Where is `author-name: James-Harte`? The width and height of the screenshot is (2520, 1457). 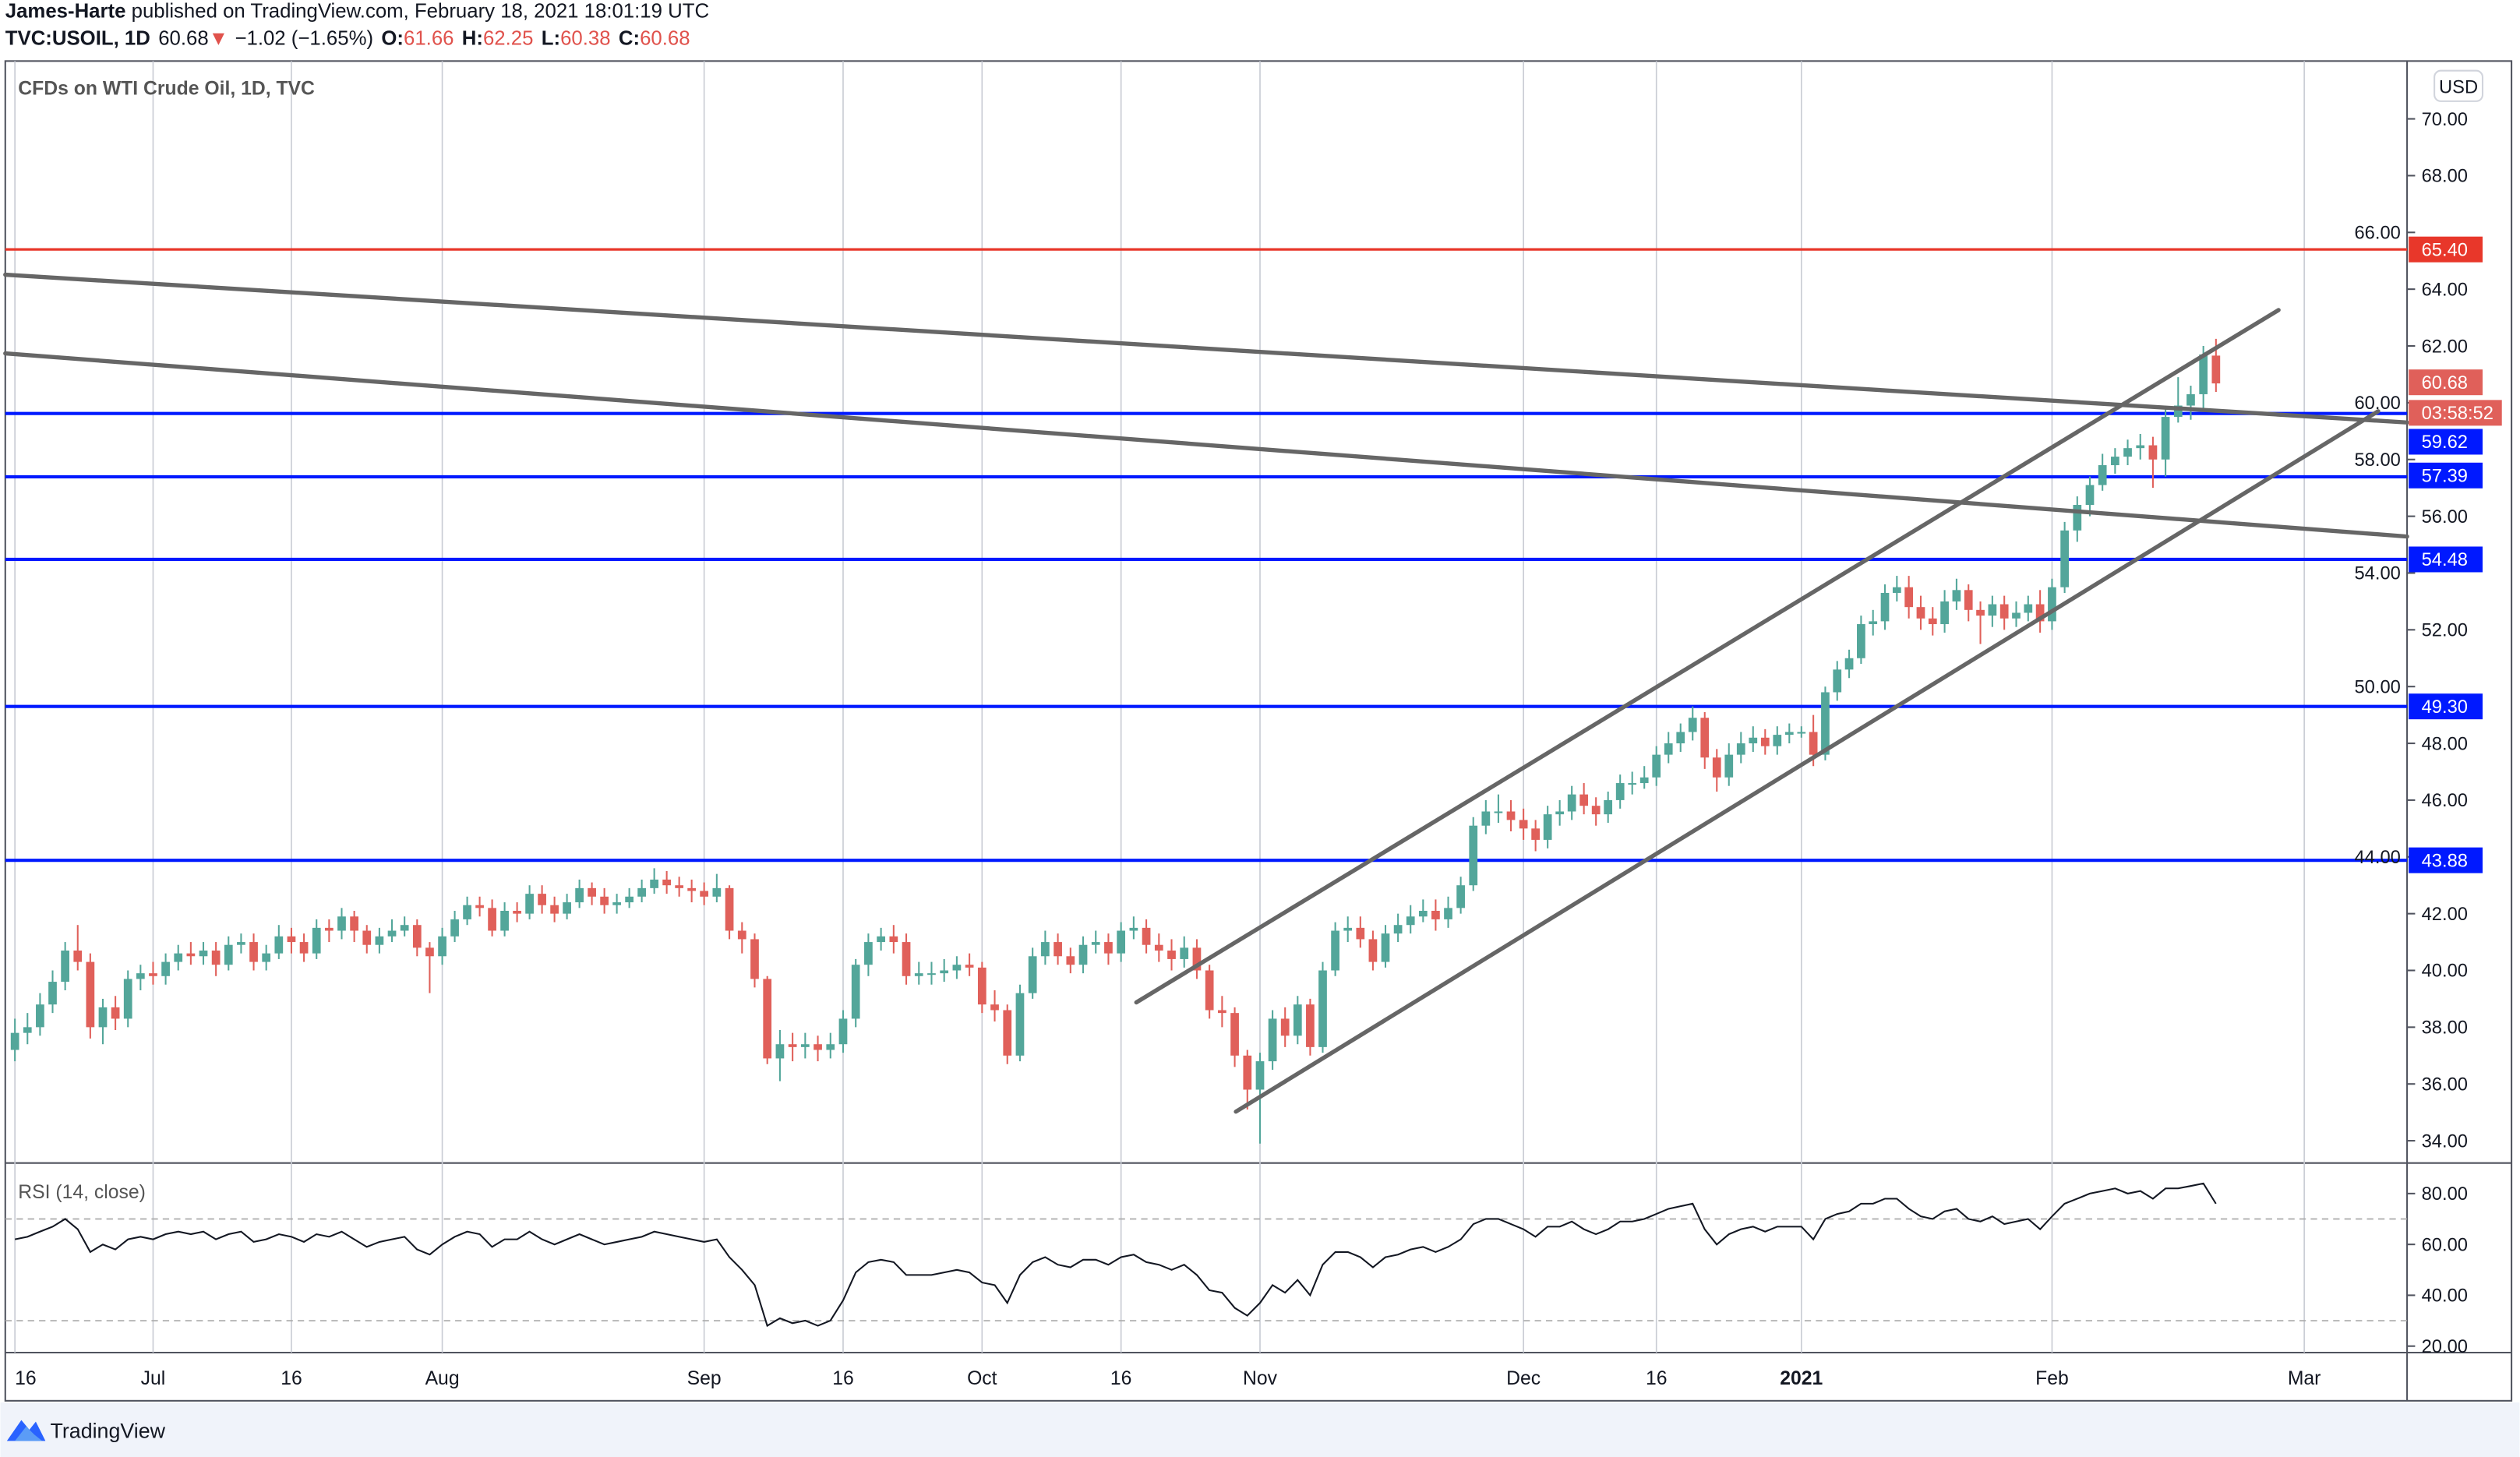 author-name: James-Harte is located at coordinates (65, 12).